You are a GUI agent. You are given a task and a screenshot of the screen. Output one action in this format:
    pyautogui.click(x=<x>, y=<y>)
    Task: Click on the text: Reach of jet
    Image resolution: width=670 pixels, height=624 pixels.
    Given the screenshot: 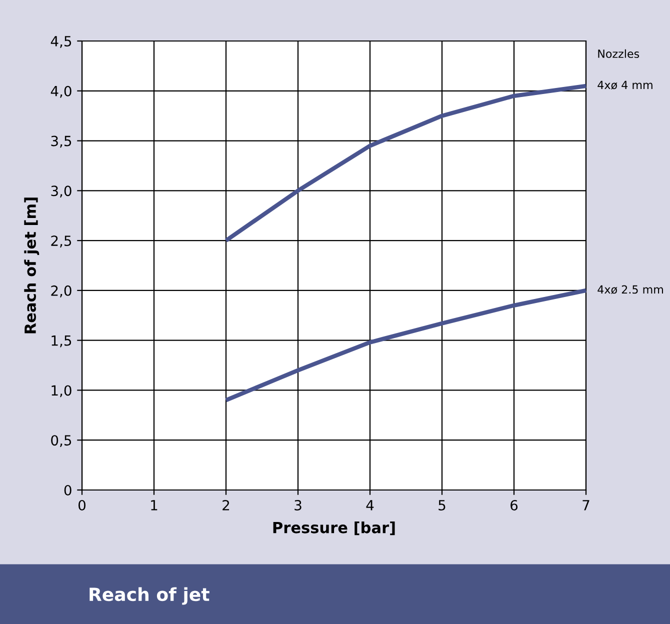 What is the action you would take?
    pyautogui.click(x=150, y=596)
    